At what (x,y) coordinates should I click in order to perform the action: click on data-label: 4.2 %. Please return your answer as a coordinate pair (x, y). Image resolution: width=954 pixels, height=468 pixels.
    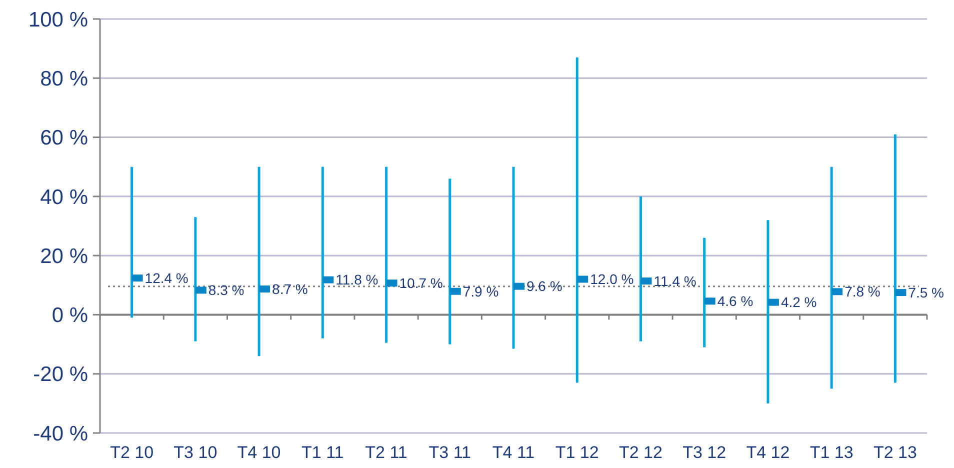
    Looking at the image, I should click on (798, 302).